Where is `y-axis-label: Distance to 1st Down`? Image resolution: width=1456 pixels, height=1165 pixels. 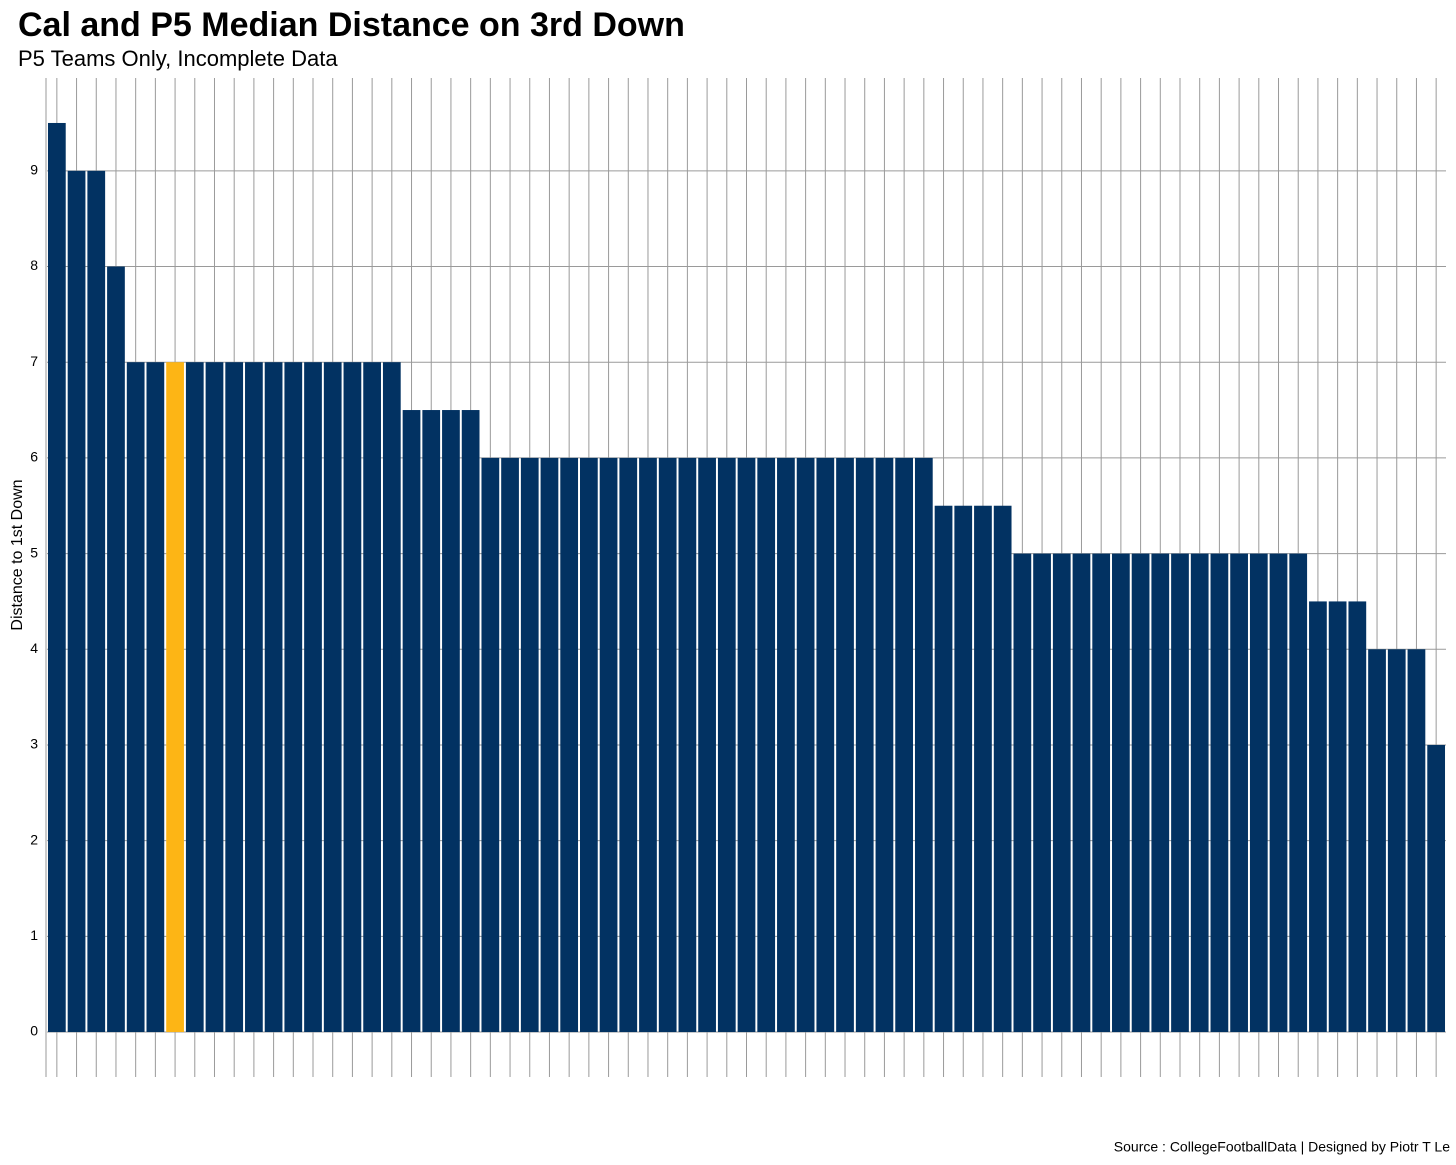
y-axis-label: Distance to 1st Down is located at coordinates (17, 554).